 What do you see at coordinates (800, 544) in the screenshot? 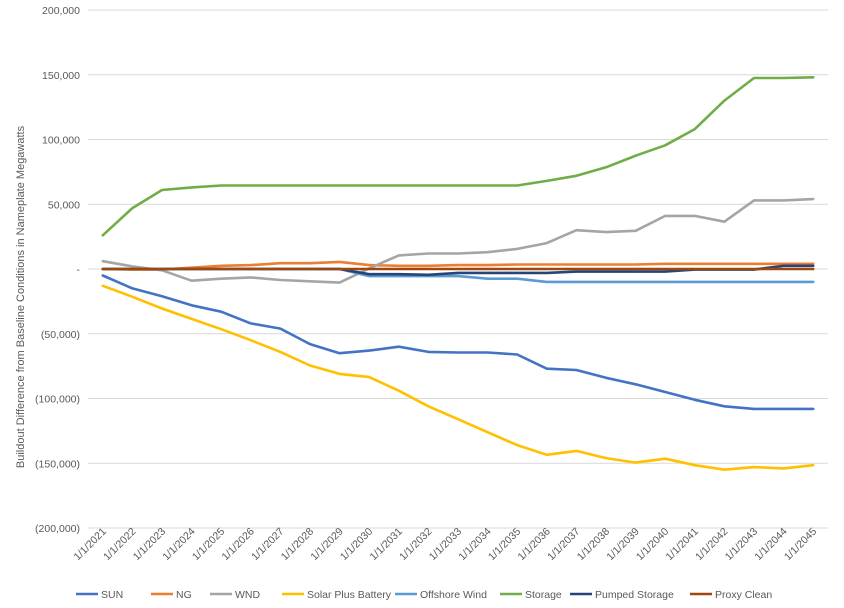
I see `x-tick-label: 1/1/2045` at bounding box center [800, 544].